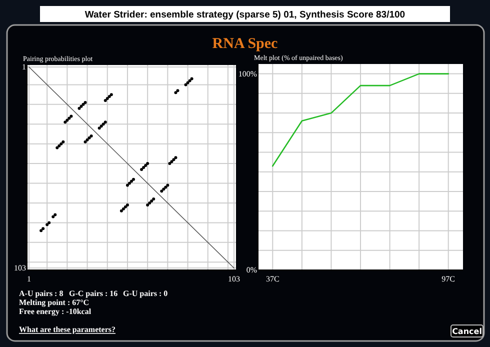 Image resolution: width=490 pixels, height=347 pixels. I want to click on text: Free energy : -10kcal, so click(55, 311).